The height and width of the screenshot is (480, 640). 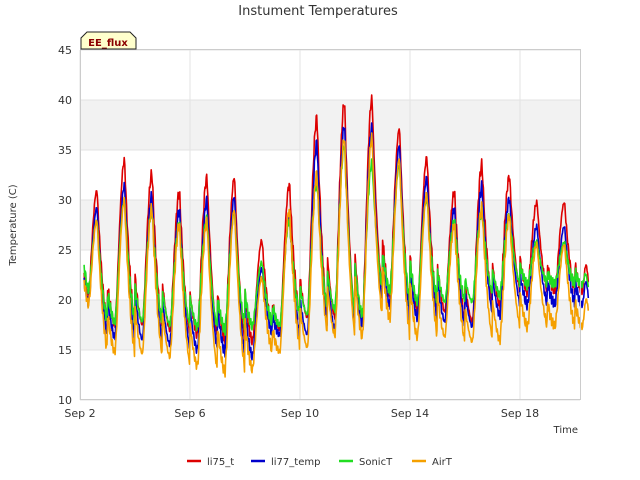 I want to click on x-axis-ticks: Sep 2 Sep 6 Sep 10 Sep 14 Sep 18, so click(x=301, y=413).